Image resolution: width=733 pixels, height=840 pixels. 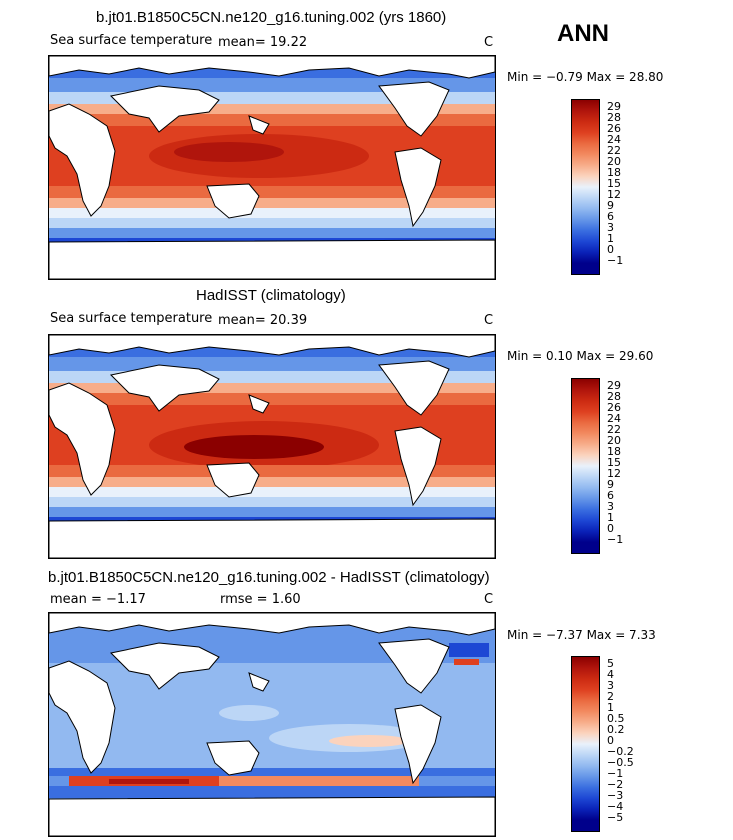 What do you see at coordinates (615, 784) in the screenshot?
I see `colorbar-tick: −2` at bounding box center [615, 784].